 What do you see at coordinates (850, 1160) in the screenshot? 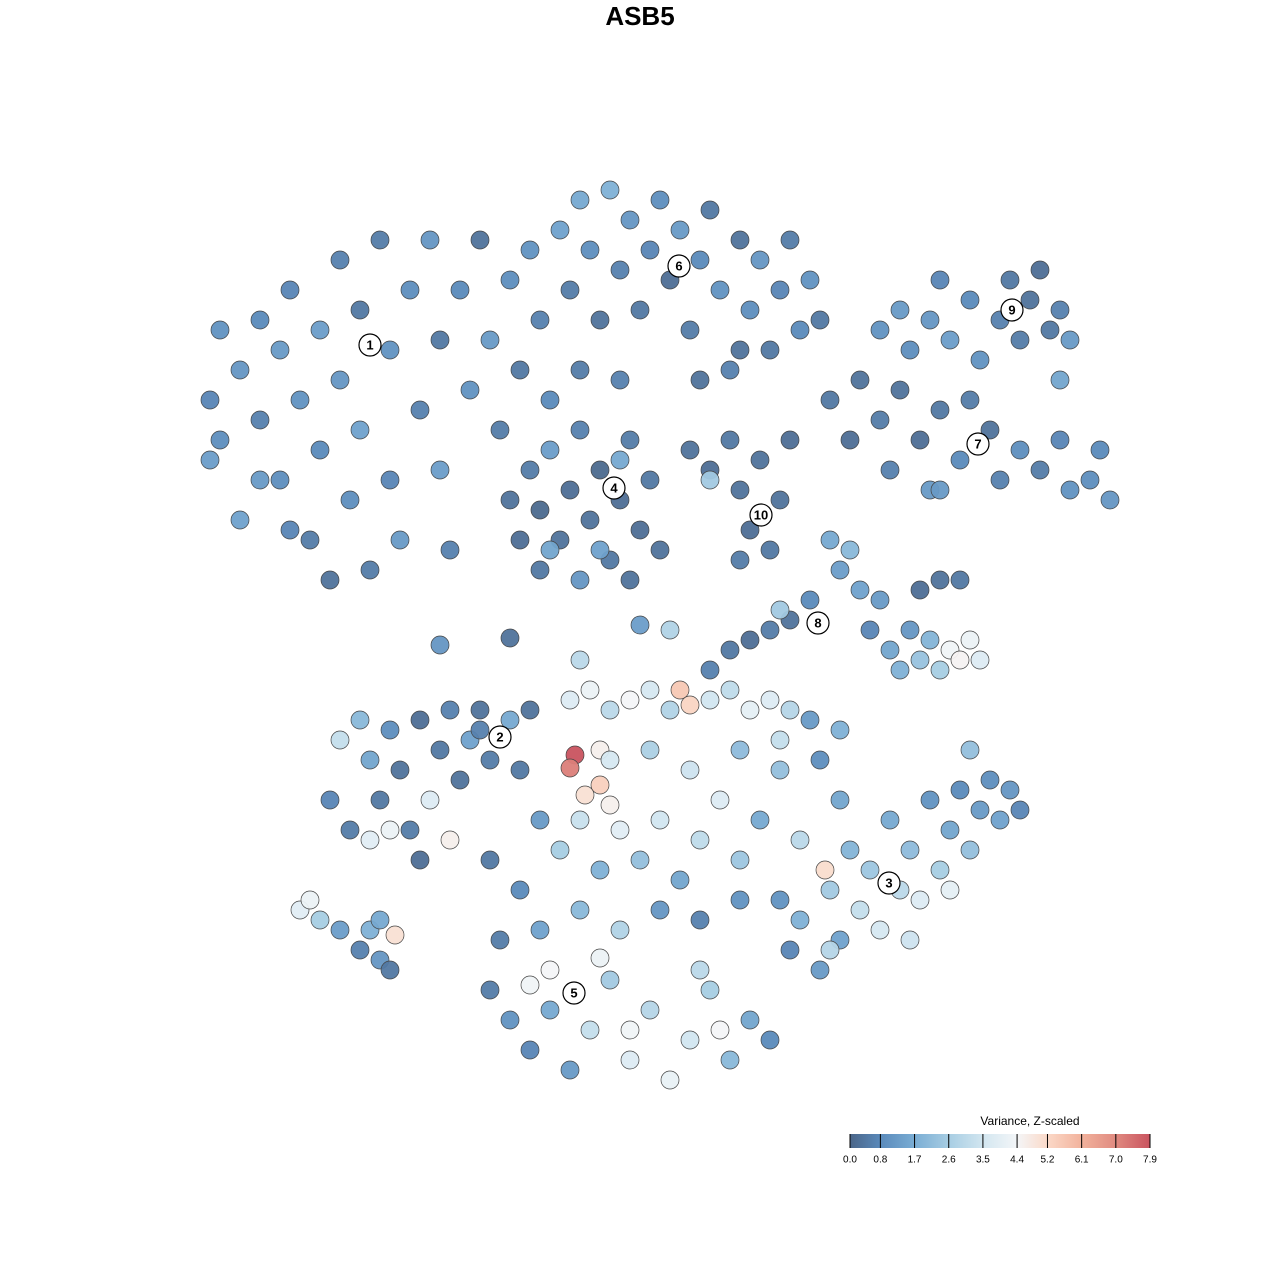
I see `colorbar-tick-label: 0.0` at bounding box center [850, 1160].